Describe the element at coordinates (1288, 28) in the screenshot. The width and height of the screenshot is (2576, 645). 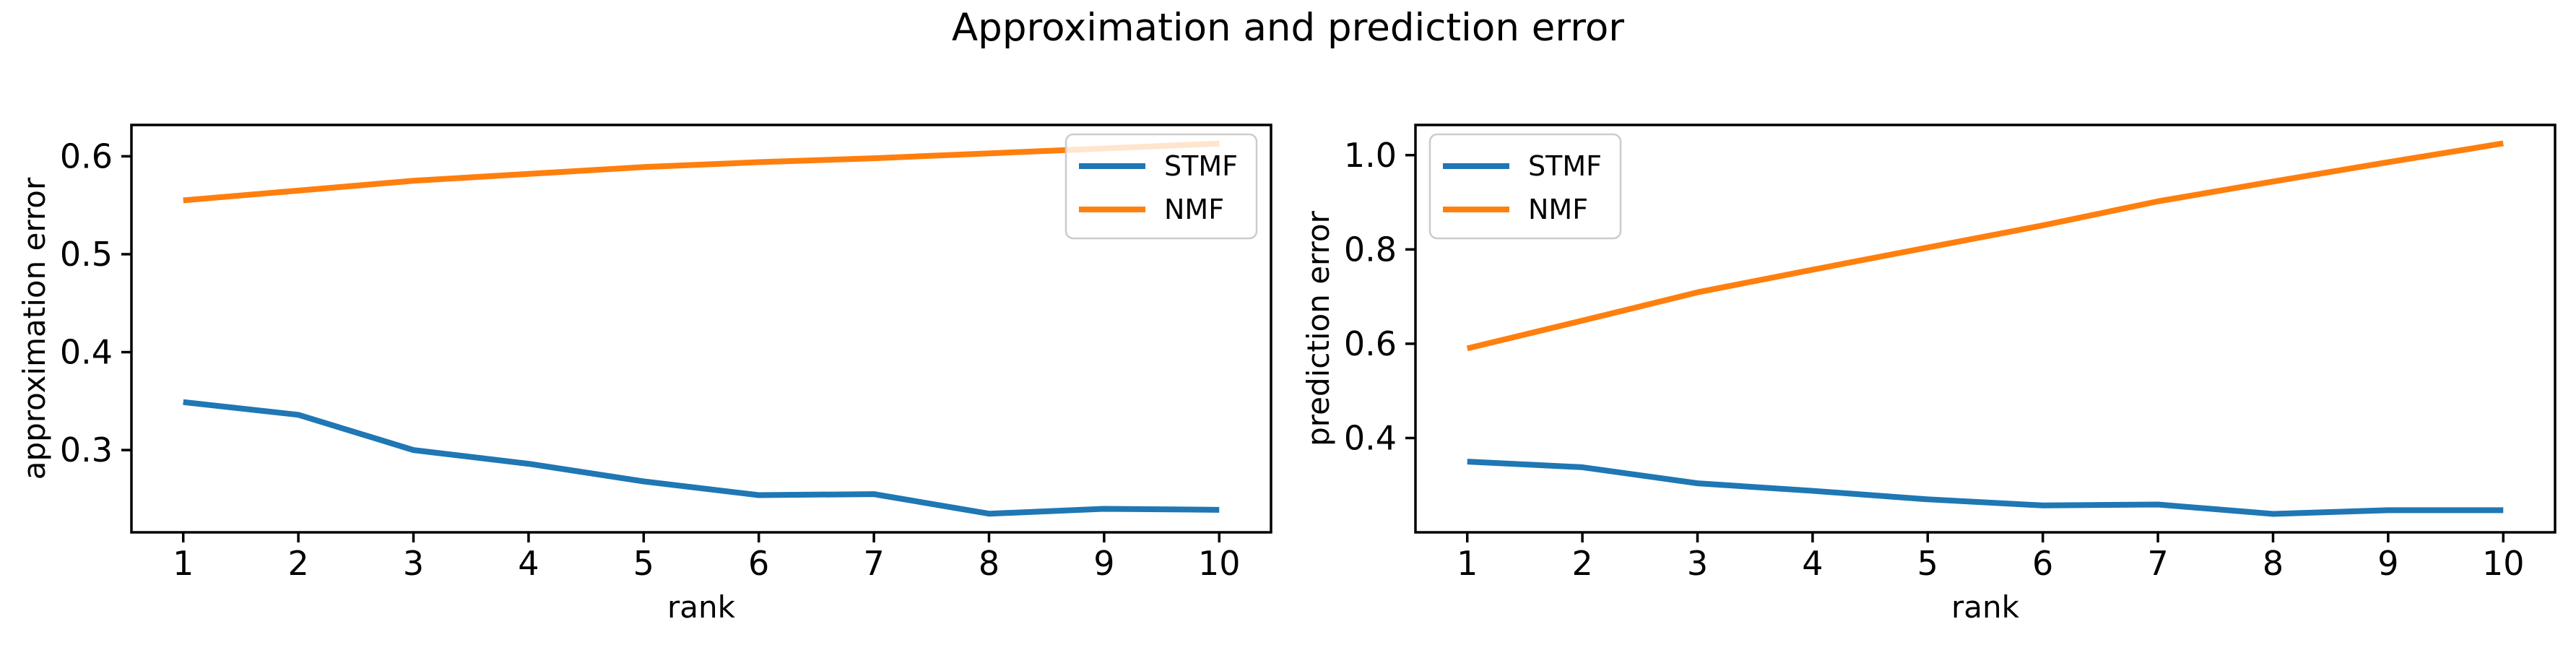
I see `figure-title: Approximation and prediction error` at that location.